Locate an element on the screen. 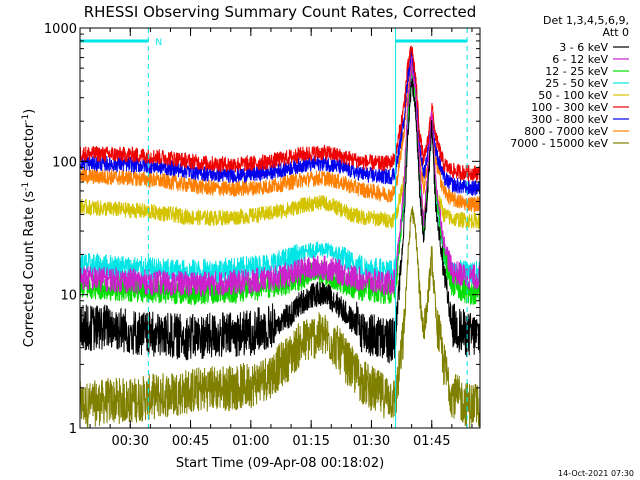  legend-label-6: 100 - 300 keV is located at coordinates (569, 107).